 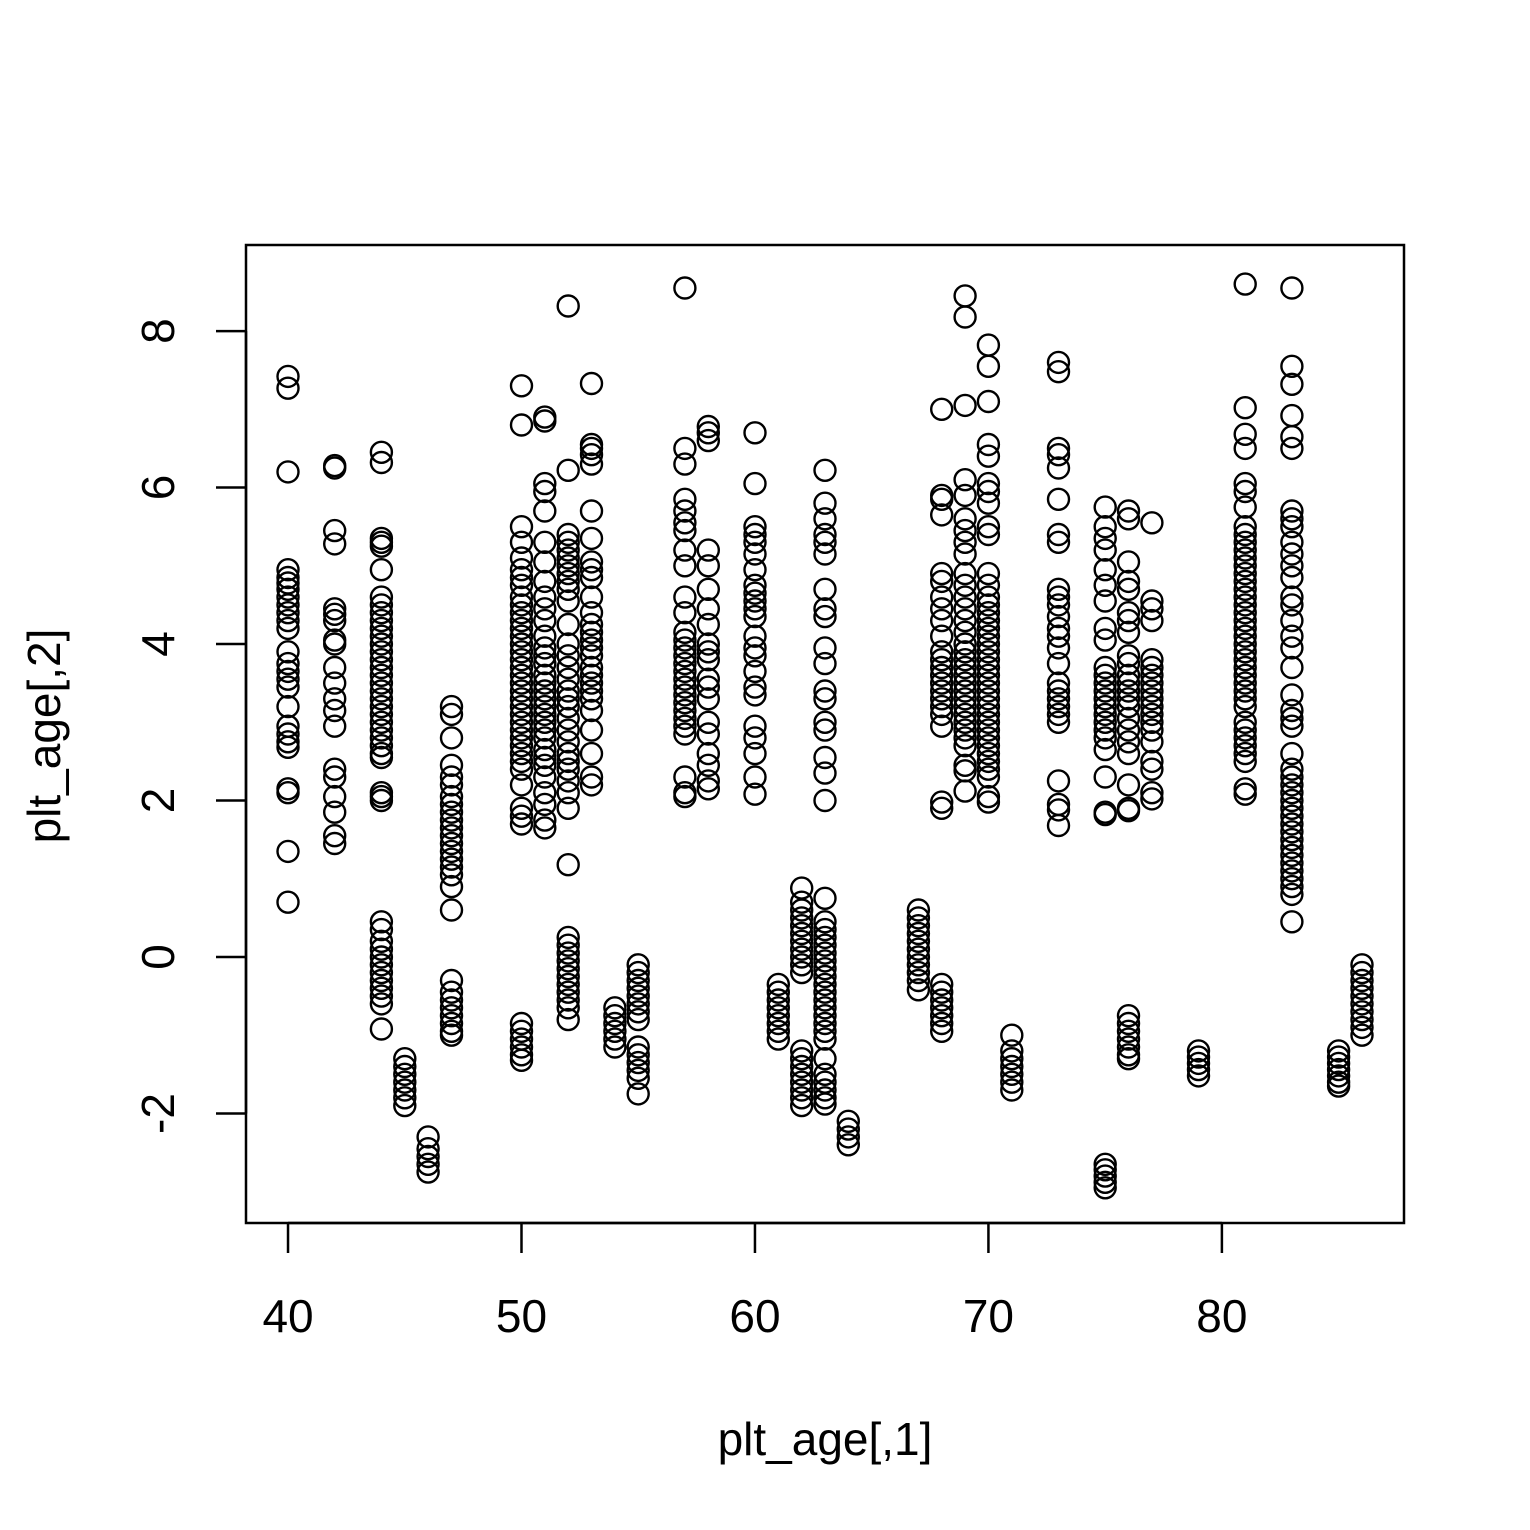 I want to click on x-tick-label: 60, so click(x=754, y=1316).